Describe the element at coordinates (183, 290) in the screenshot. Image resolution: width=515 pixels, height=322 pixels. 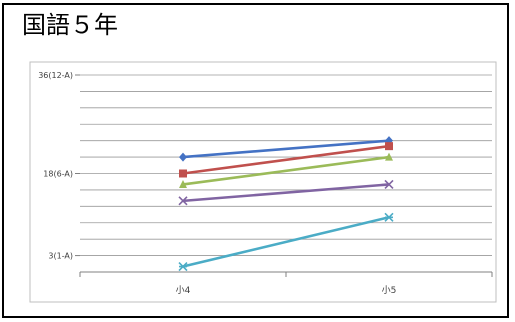
I see `x-tick-label: 小4` at that location.